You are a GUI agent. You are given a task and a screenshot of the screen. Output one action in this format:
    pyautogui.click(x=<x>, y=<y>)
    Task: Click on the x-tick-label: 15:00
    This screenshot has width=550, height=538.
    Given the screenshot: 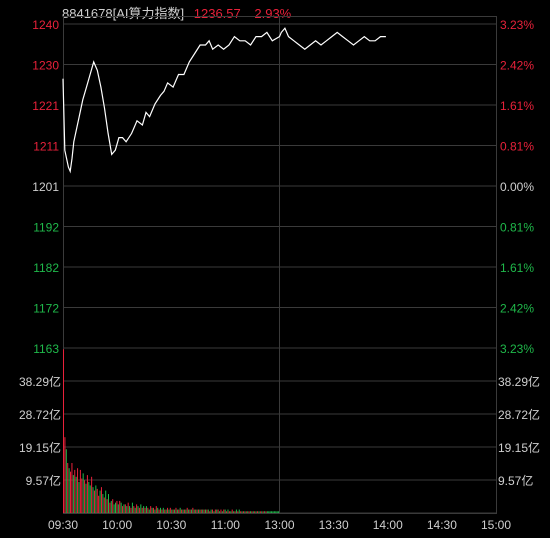 What is the action you would take?
    pyautogui.click(x=496, y=525)
    